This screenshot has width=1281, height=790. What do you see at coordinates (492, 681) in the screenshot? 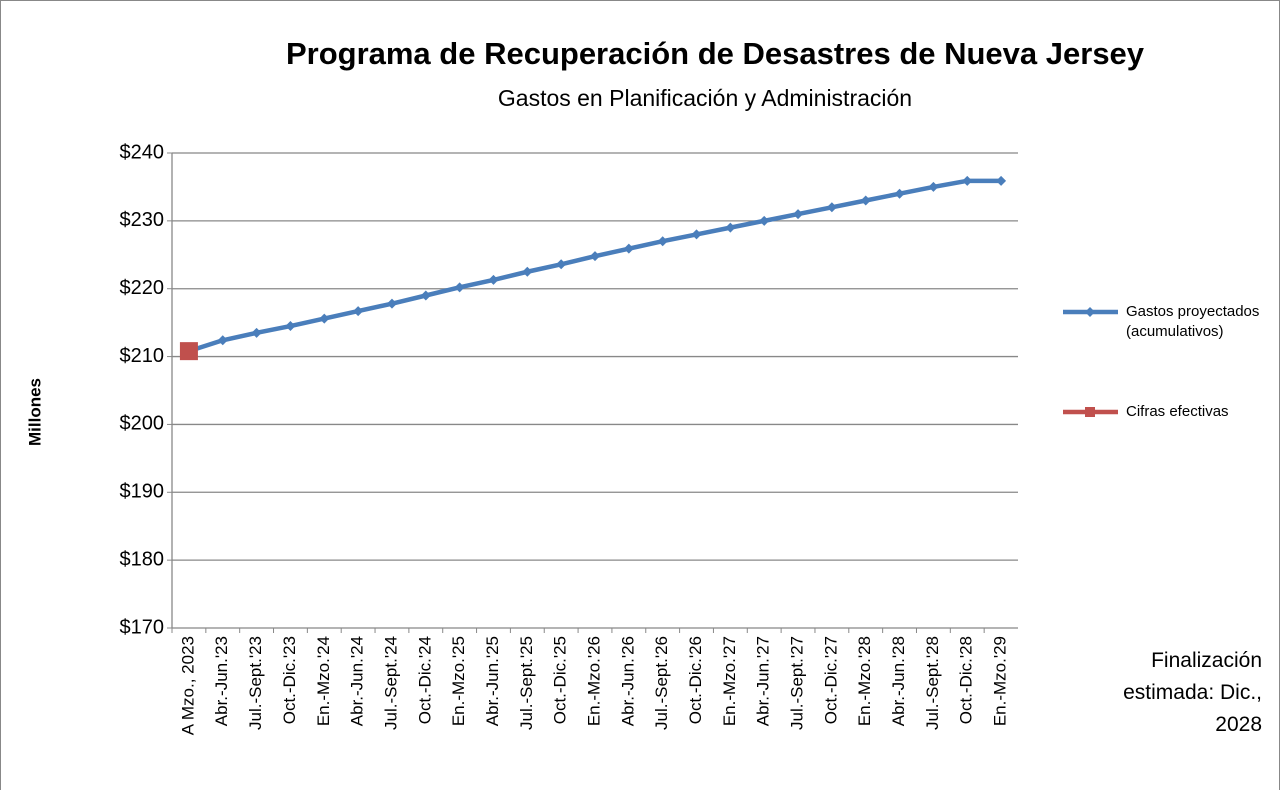
I see `x-tick-label: Abr.-Jun.'25` at bounding box center [492, 681].